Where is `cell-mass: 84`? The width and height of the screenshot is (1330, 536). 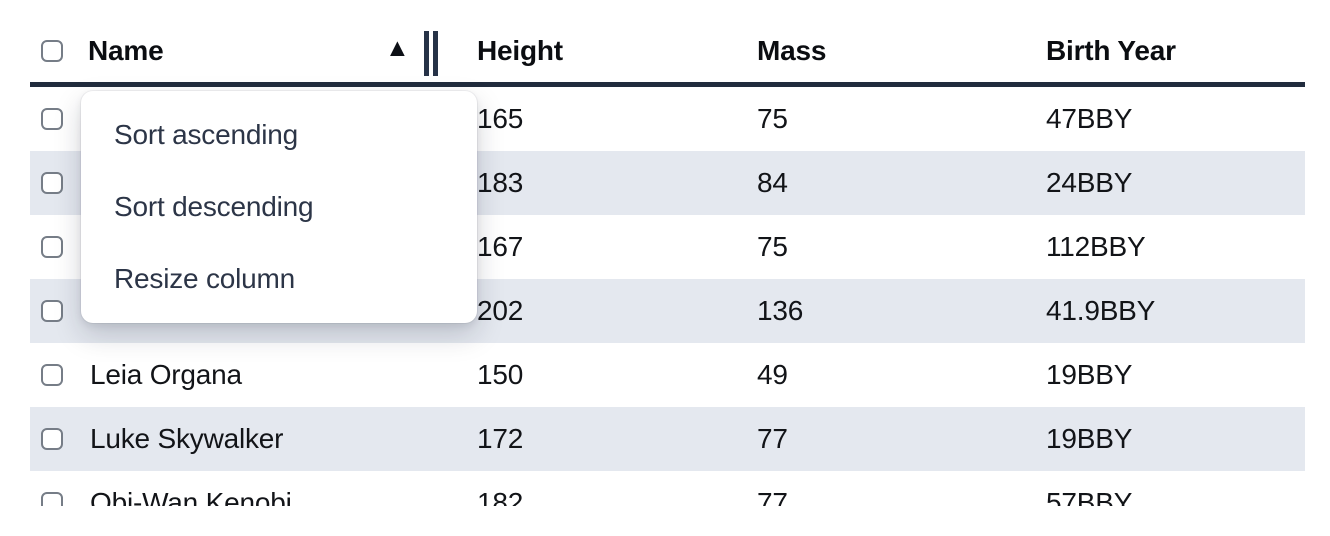 cell-mass: 84 is located at coordinates (772, 182).